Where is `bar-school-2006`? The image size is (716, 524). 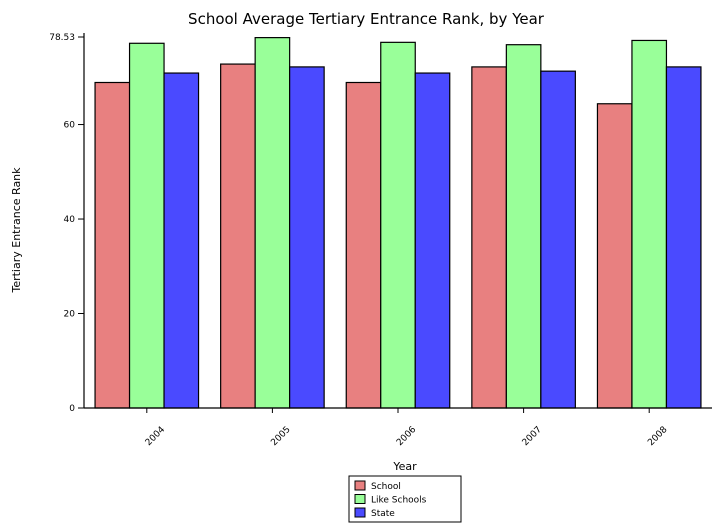 bar-school-2006 is located at coordinates (363, 245).